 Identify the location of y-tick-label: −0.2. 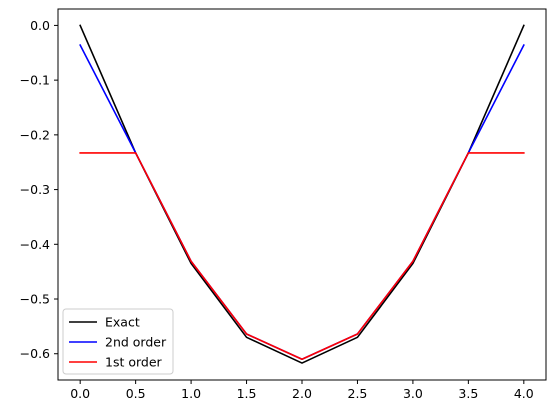
(35, 134).